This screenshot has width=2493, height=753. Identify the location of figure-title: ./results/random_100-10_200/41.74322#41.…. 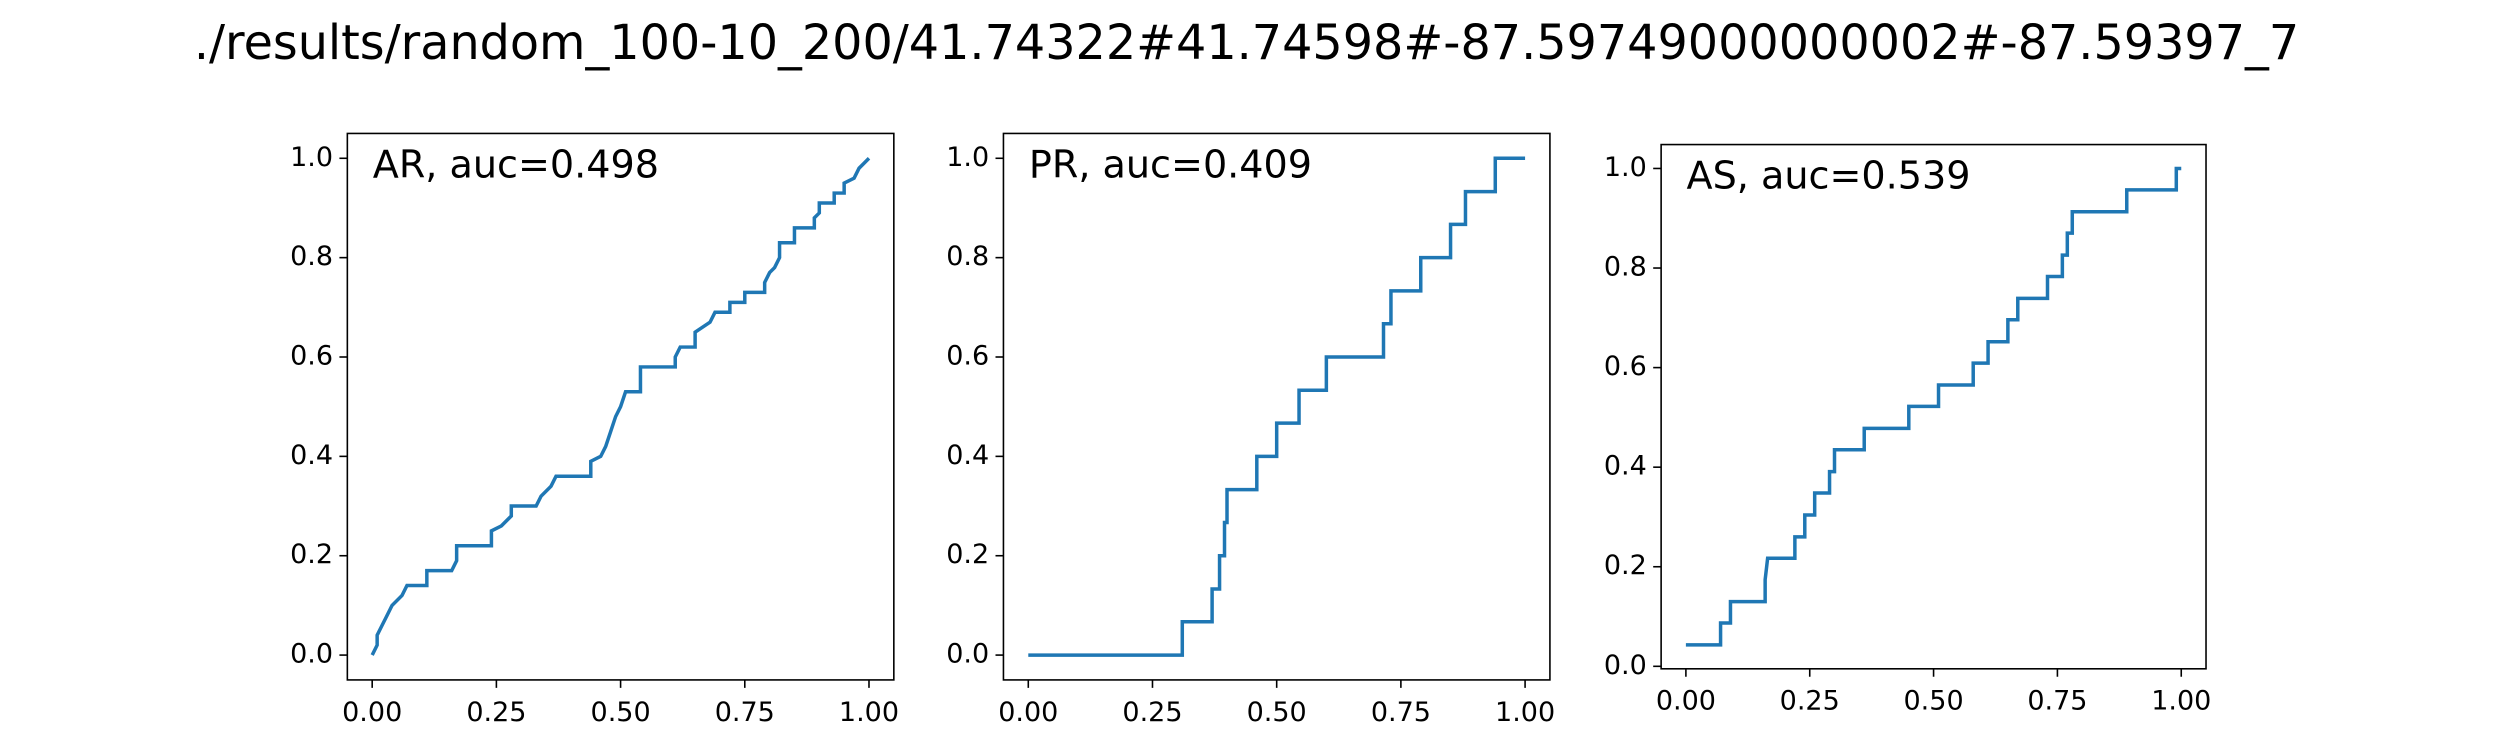
(1246, 43).